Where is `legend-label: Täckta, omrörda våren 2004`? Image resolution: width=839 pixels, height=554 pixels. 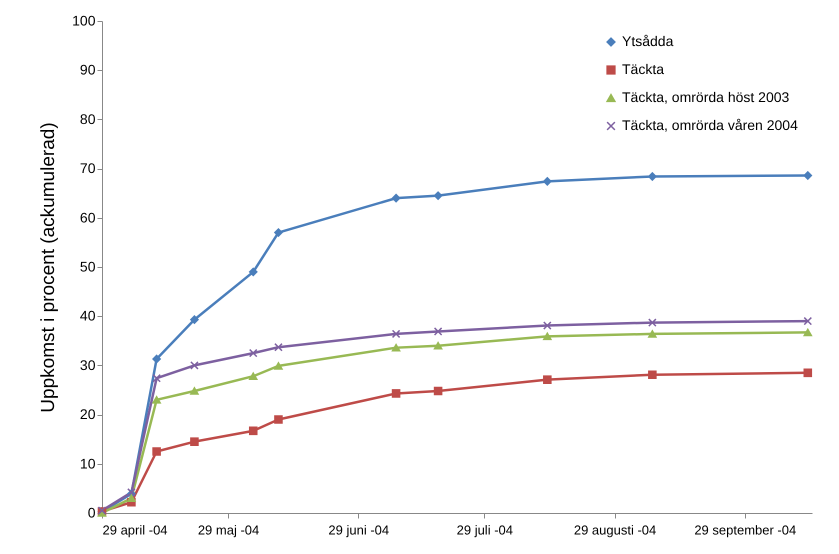
legend-label: Täckta, omrörda våren 2004 is located at coordinates (710, 125).